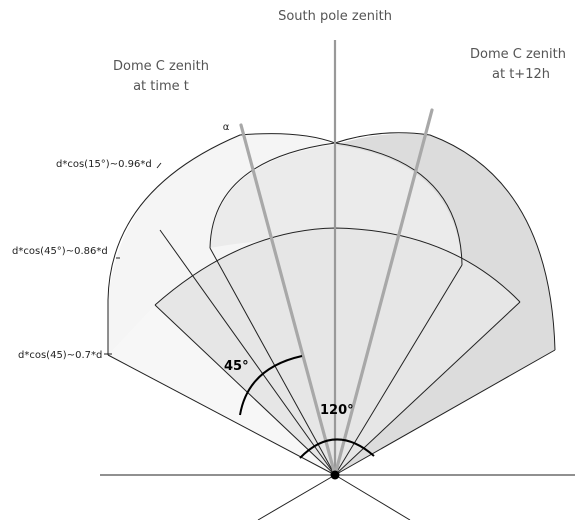  What do you see at coordinates (307, 407) in the screenshot?
I see `angle-arcs` at bounding box center [307, 407].